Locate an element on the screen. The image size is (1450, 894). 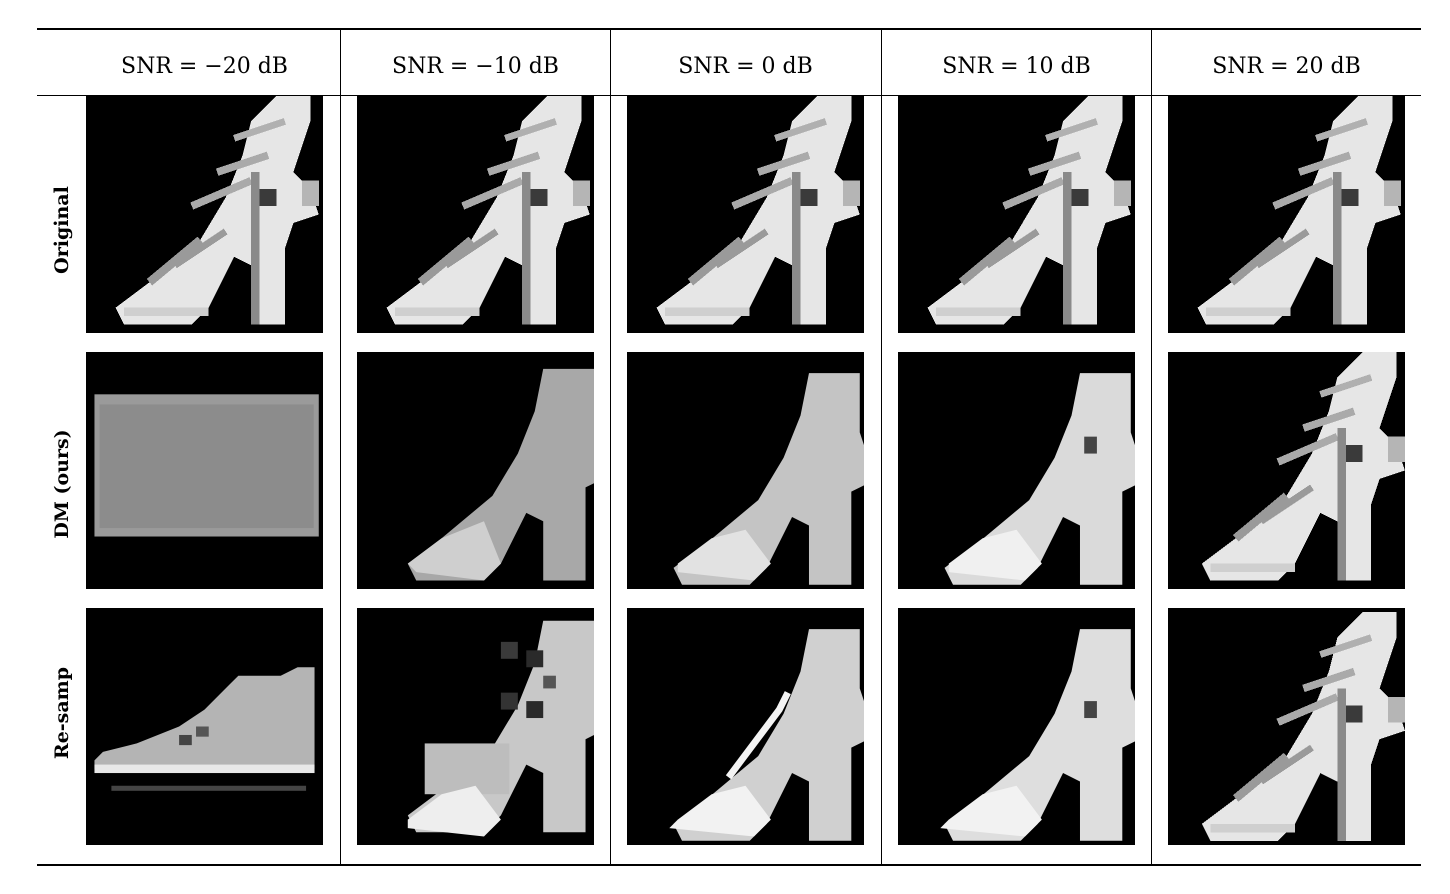
row-label-re-samp: Re-samp is located at coordinates (62, 713).